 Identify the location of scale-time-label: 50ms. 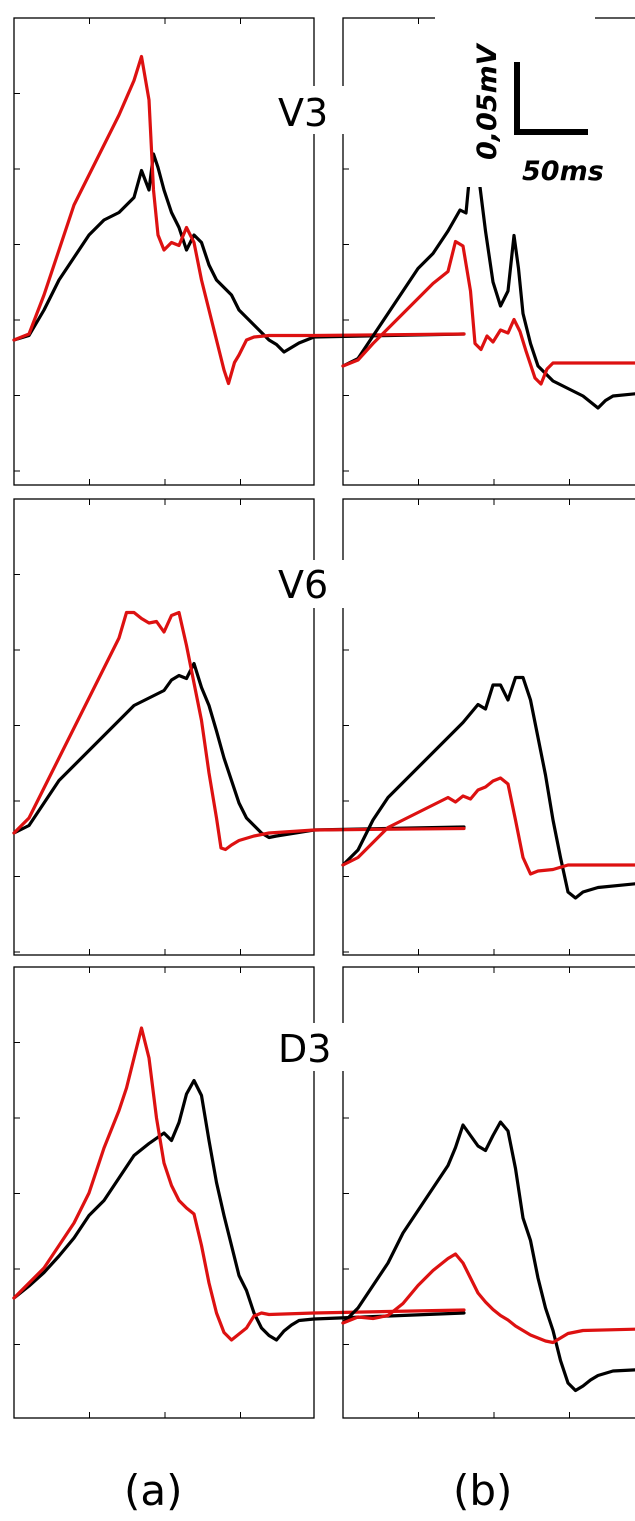
(563, 171).